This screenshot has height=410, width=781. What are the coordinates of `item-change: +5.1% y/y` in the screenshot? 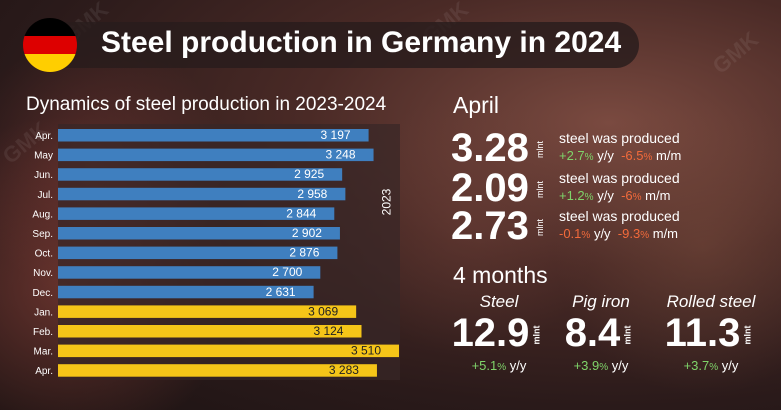 It's located at (499, 366).